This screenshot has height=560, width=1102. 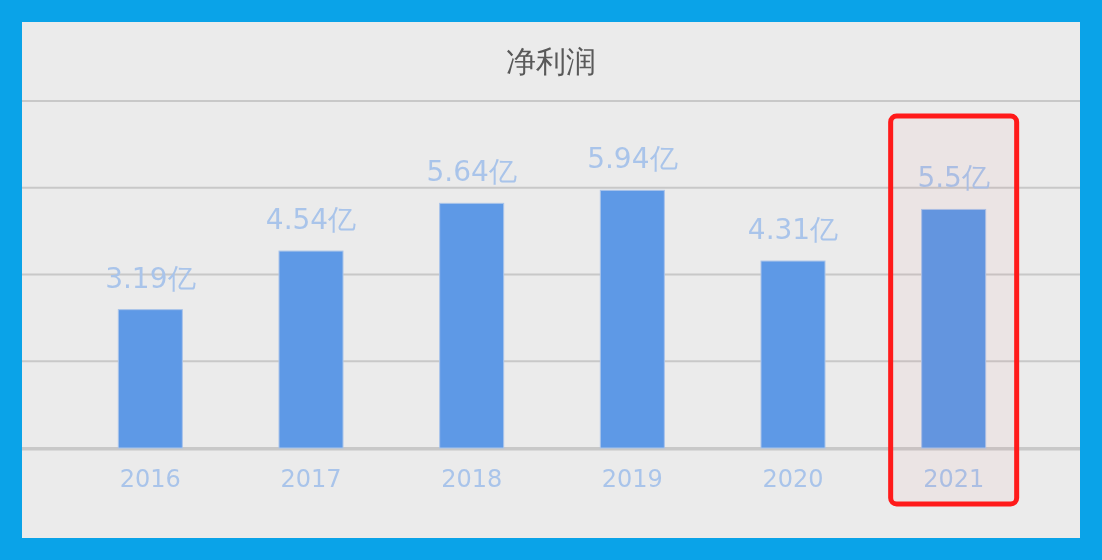 I want to click on data-label: 3.19亿, so click(x=150, y=278).